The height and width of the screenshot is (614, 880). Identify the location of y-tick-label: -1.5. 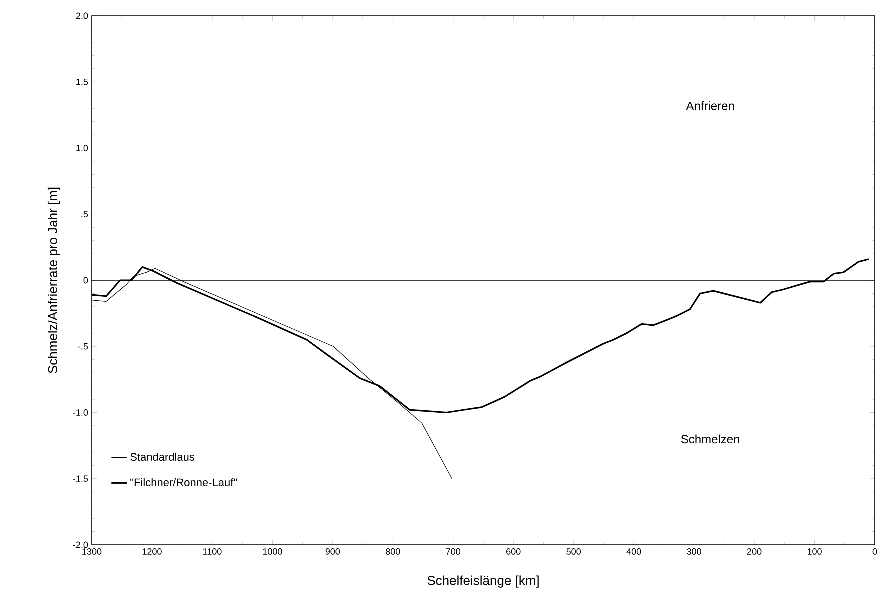
(80, 479).